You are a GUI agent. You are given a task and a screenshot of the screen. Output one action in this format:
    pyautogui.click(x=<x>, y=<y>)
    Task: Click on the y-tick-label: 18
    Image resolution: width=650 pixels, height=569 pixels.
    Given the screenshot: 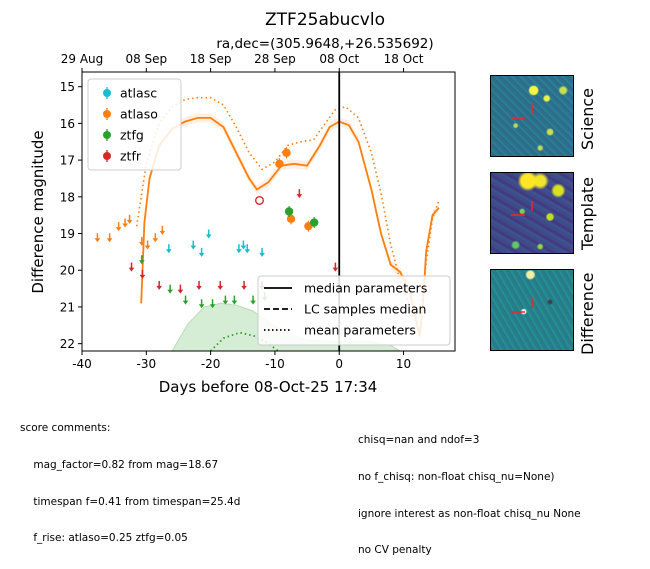 What is the action you would take?
    pyautogui.click(x=67, y=197)
    